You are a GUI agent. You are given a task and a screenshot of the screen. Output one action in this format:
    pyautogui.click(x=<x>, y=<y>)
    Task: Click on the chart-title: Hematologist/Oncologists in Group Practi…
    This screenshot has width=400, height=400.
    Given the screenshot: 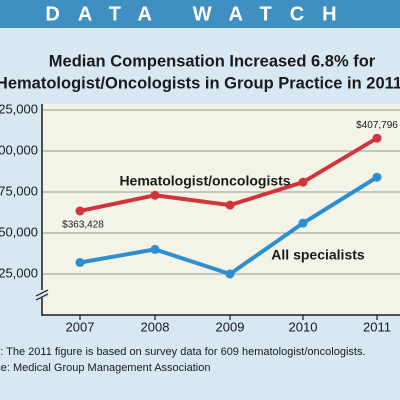 What is the action you would take?
    pyautogui.click(x=200, y=83)
    